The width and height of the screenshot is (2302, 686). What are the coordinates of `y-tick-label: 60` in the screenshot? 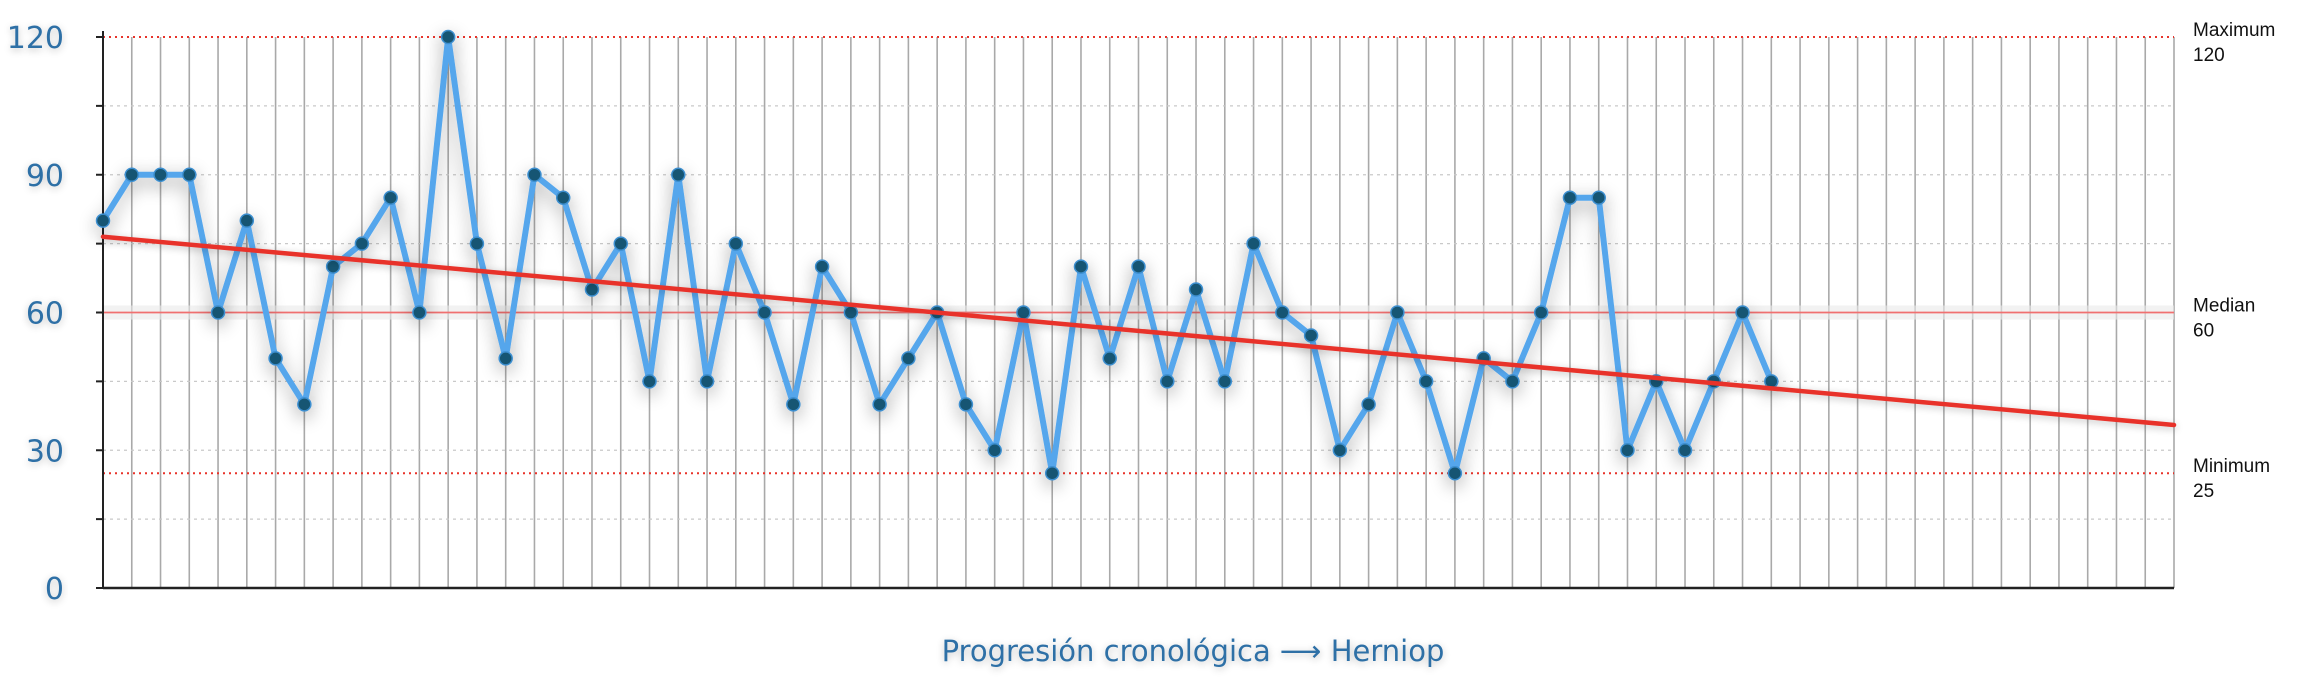 It's located at (45, 314).